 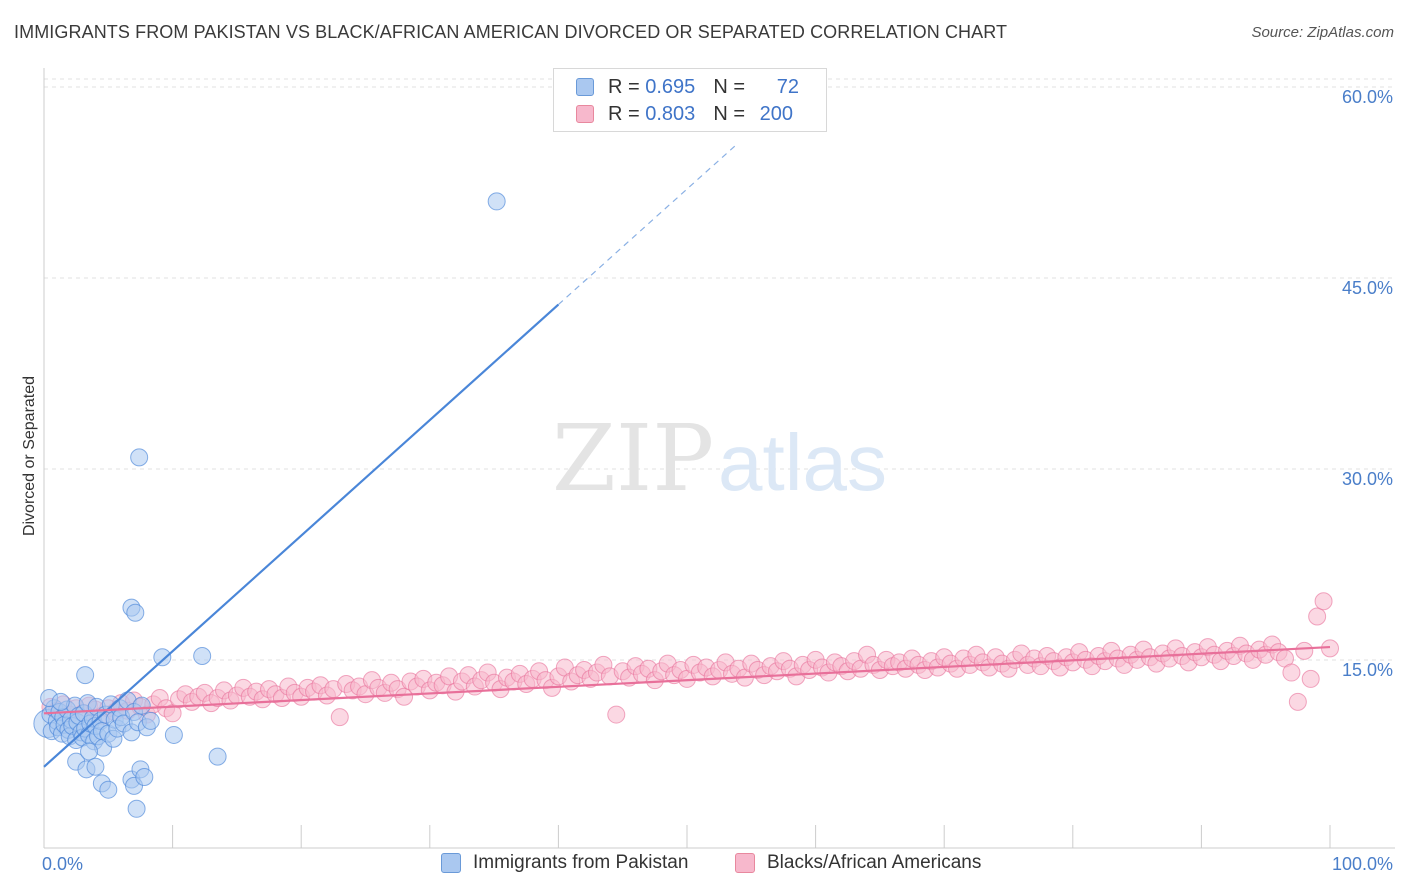 What do you see at coordinates (1367, 479) in the screenshot?
I see `y-tick-label: 30.0%` at bounding box center [1367, 479].